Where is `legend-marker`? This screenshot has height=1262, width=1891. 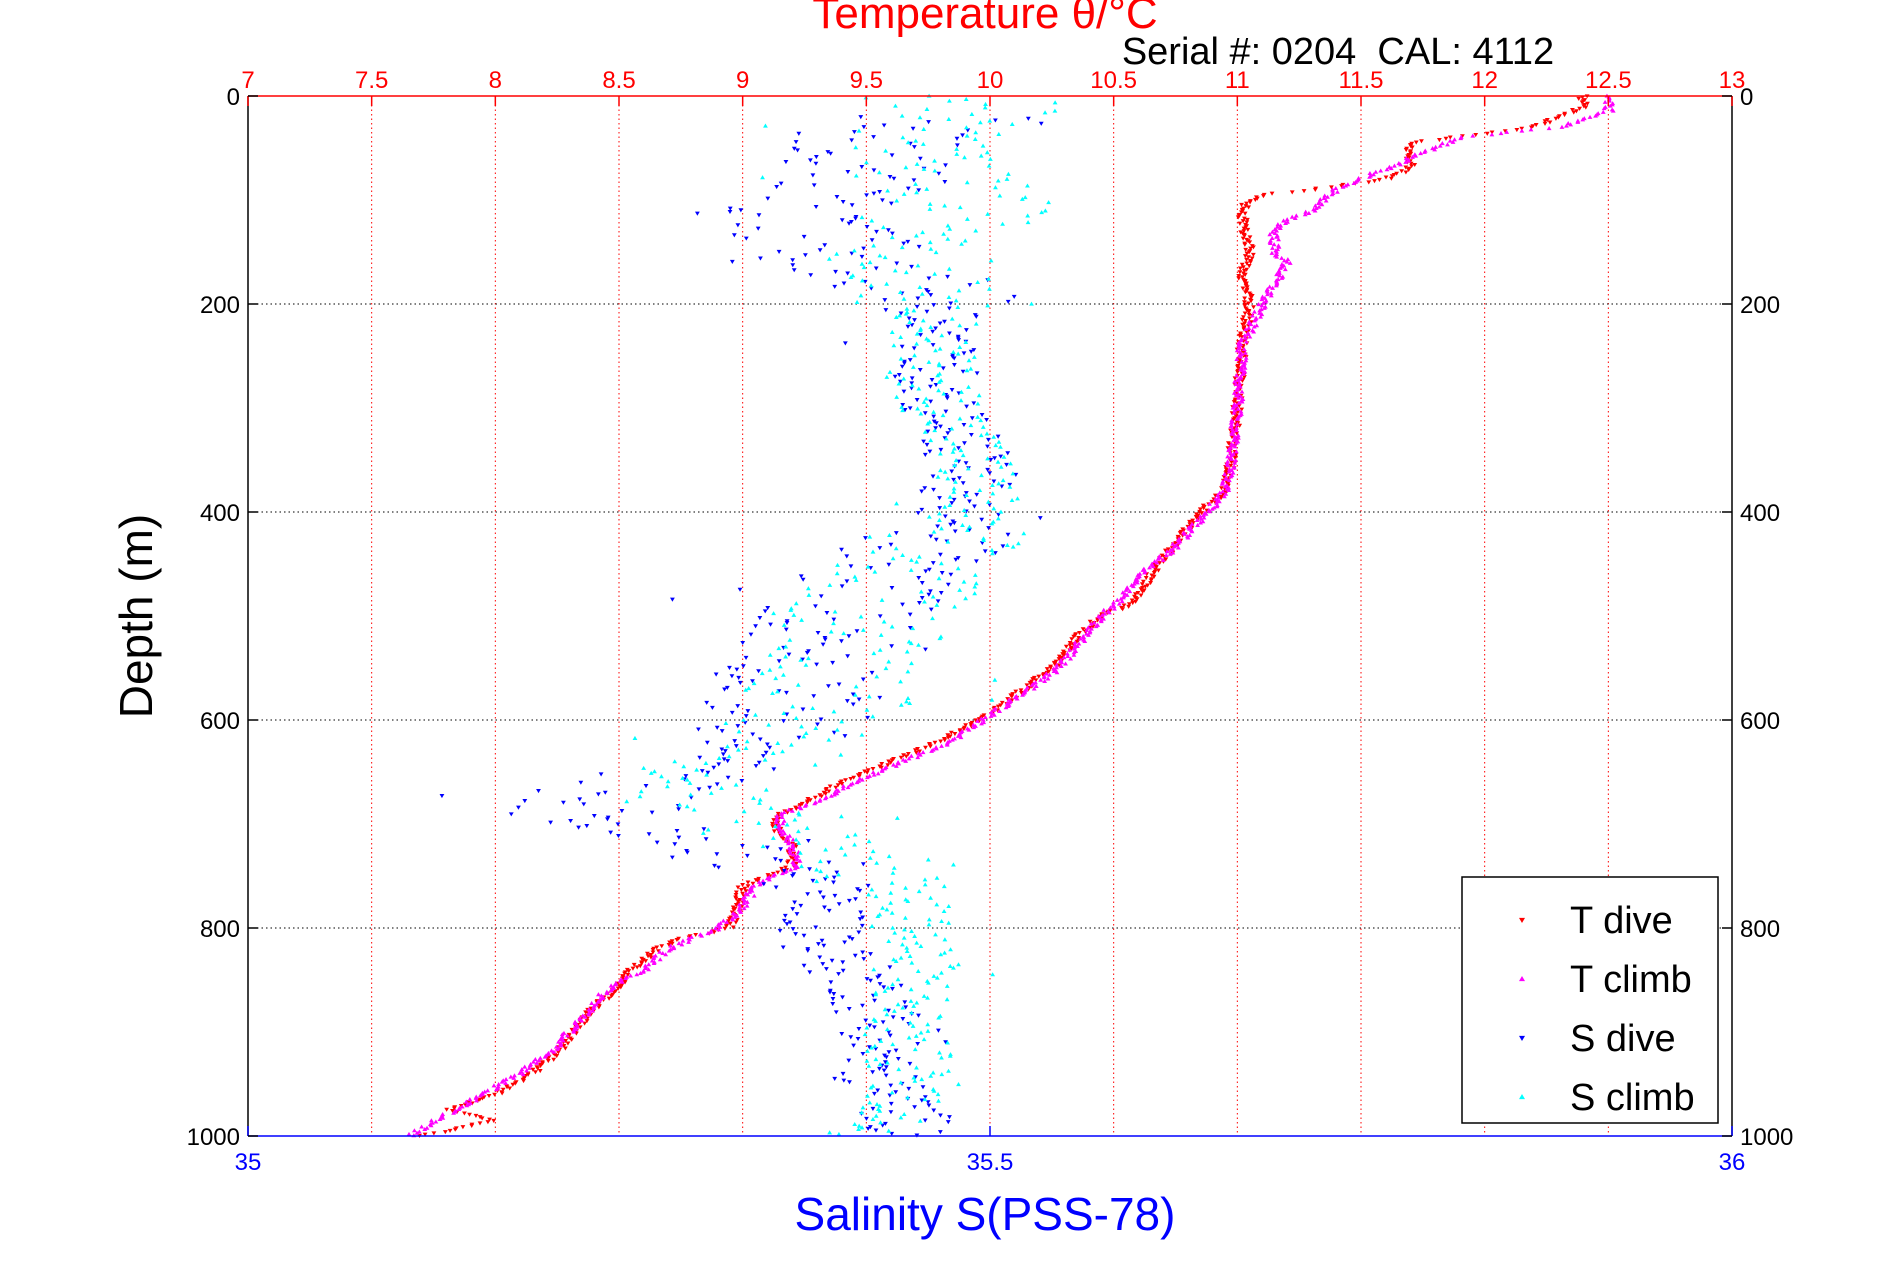
legend-marker is located at coordinates (1522, 920).